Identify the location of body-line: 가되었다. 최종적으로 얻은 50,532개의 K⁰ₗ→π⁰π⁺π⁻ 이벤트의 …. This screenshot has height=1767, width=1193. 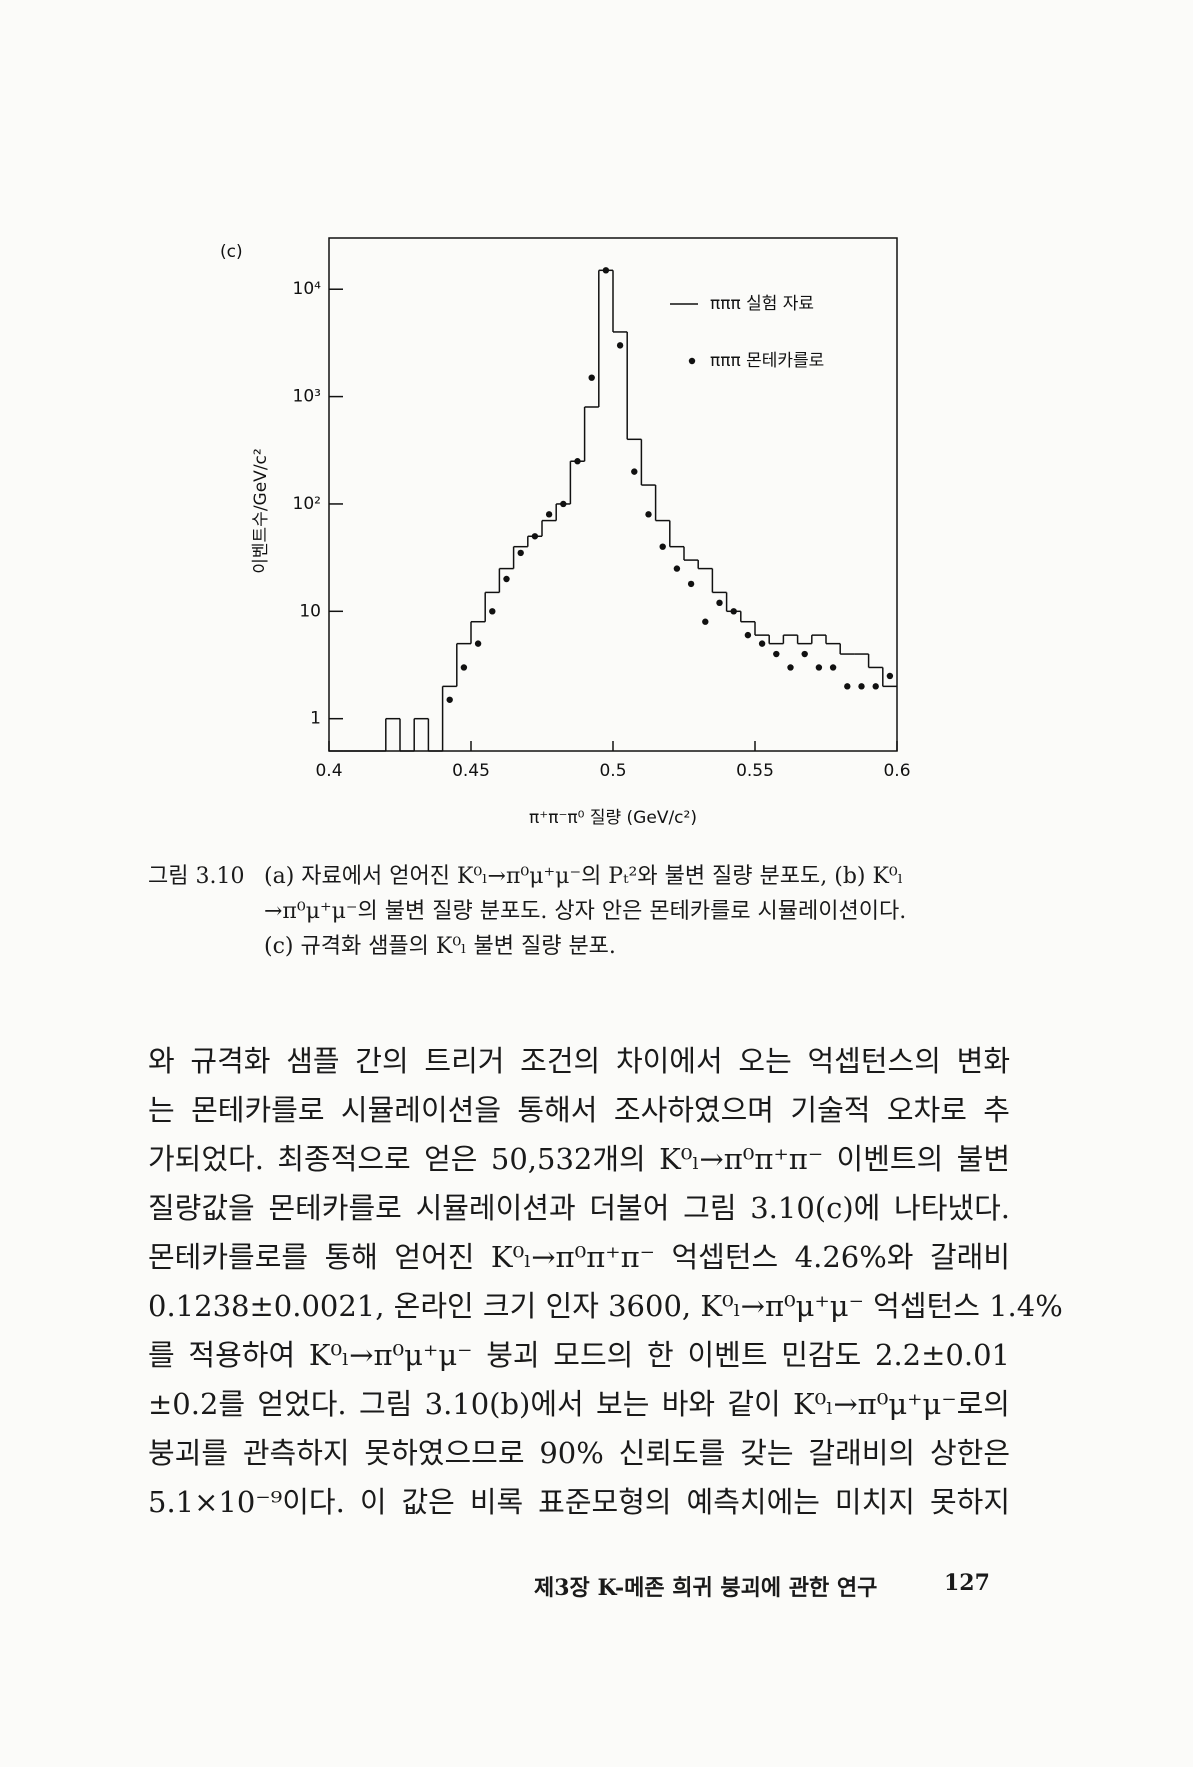
(579, 1159).